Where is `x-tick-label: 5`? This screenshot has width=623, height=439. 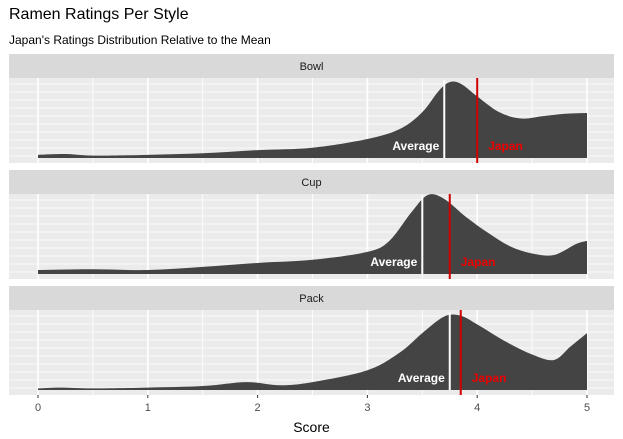
x-tick-label: 5 is located at coordinates (587, 408).